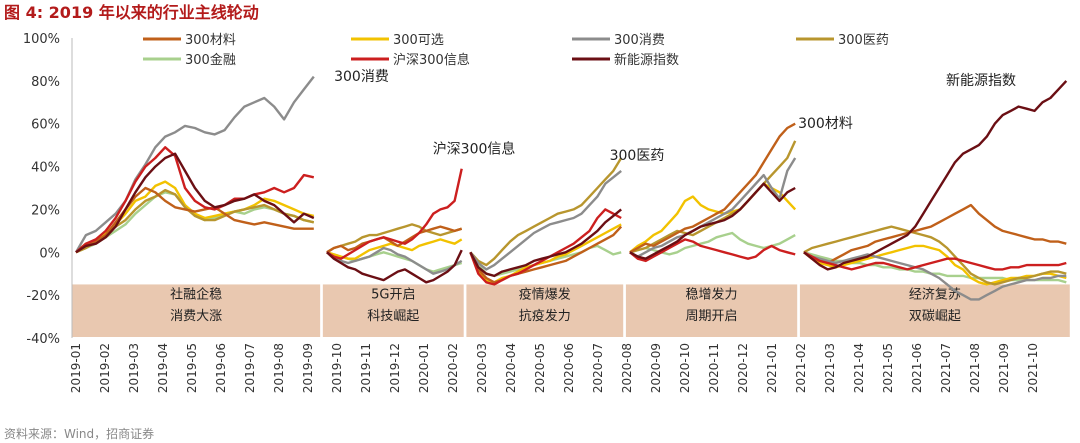  Describe the element at coordinates (1033, 368) in the screenshot. I see `x-tick-label: 2021-10` at that location.